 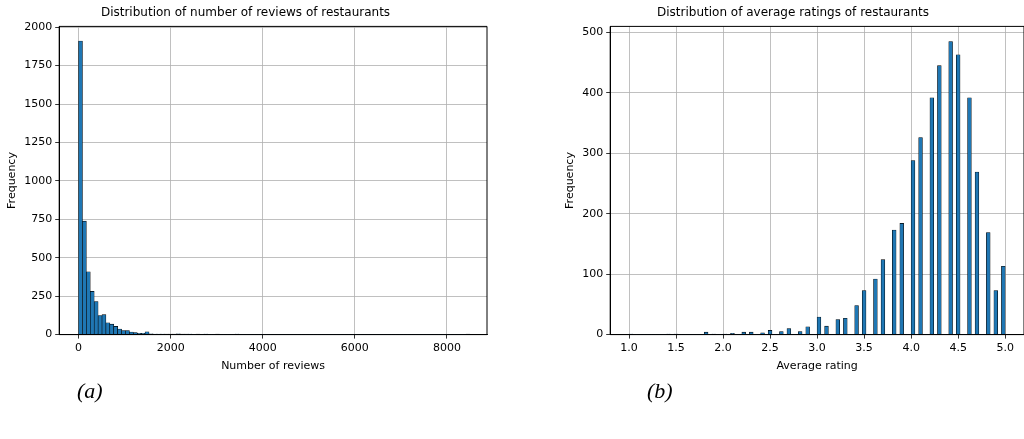 I want to click on x-tick-label: 6000, so click(x=354, y=348).